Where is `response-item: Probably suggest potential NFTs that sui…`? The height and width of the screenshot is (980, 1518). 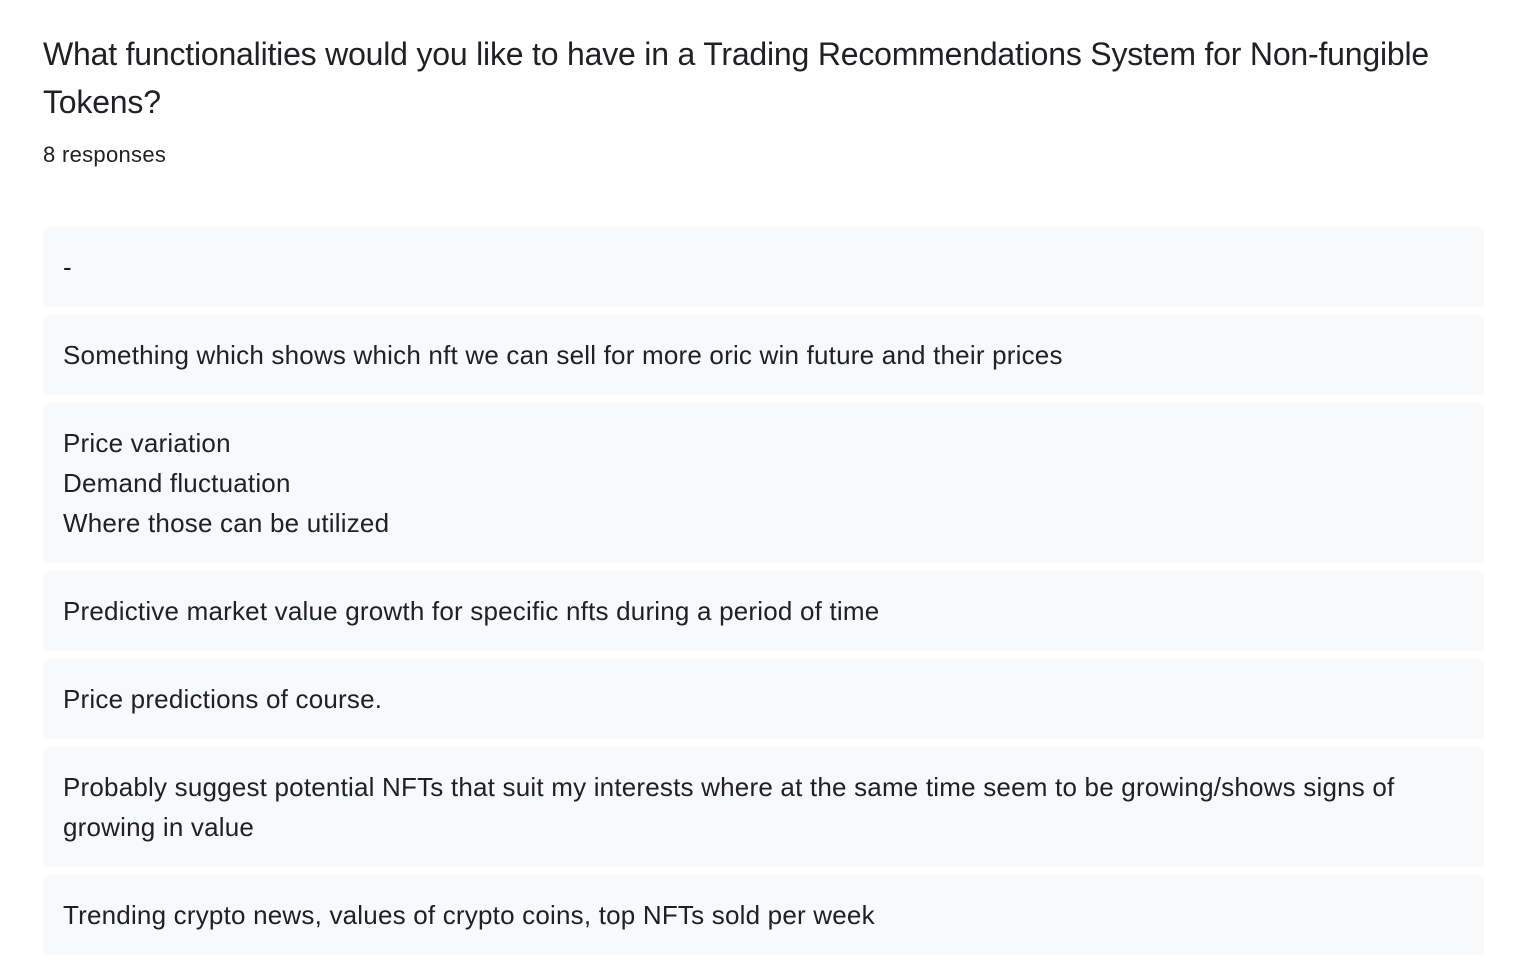
response-item: Probably suggest potential NFTs that sui… is located at coordinates (763, 807).